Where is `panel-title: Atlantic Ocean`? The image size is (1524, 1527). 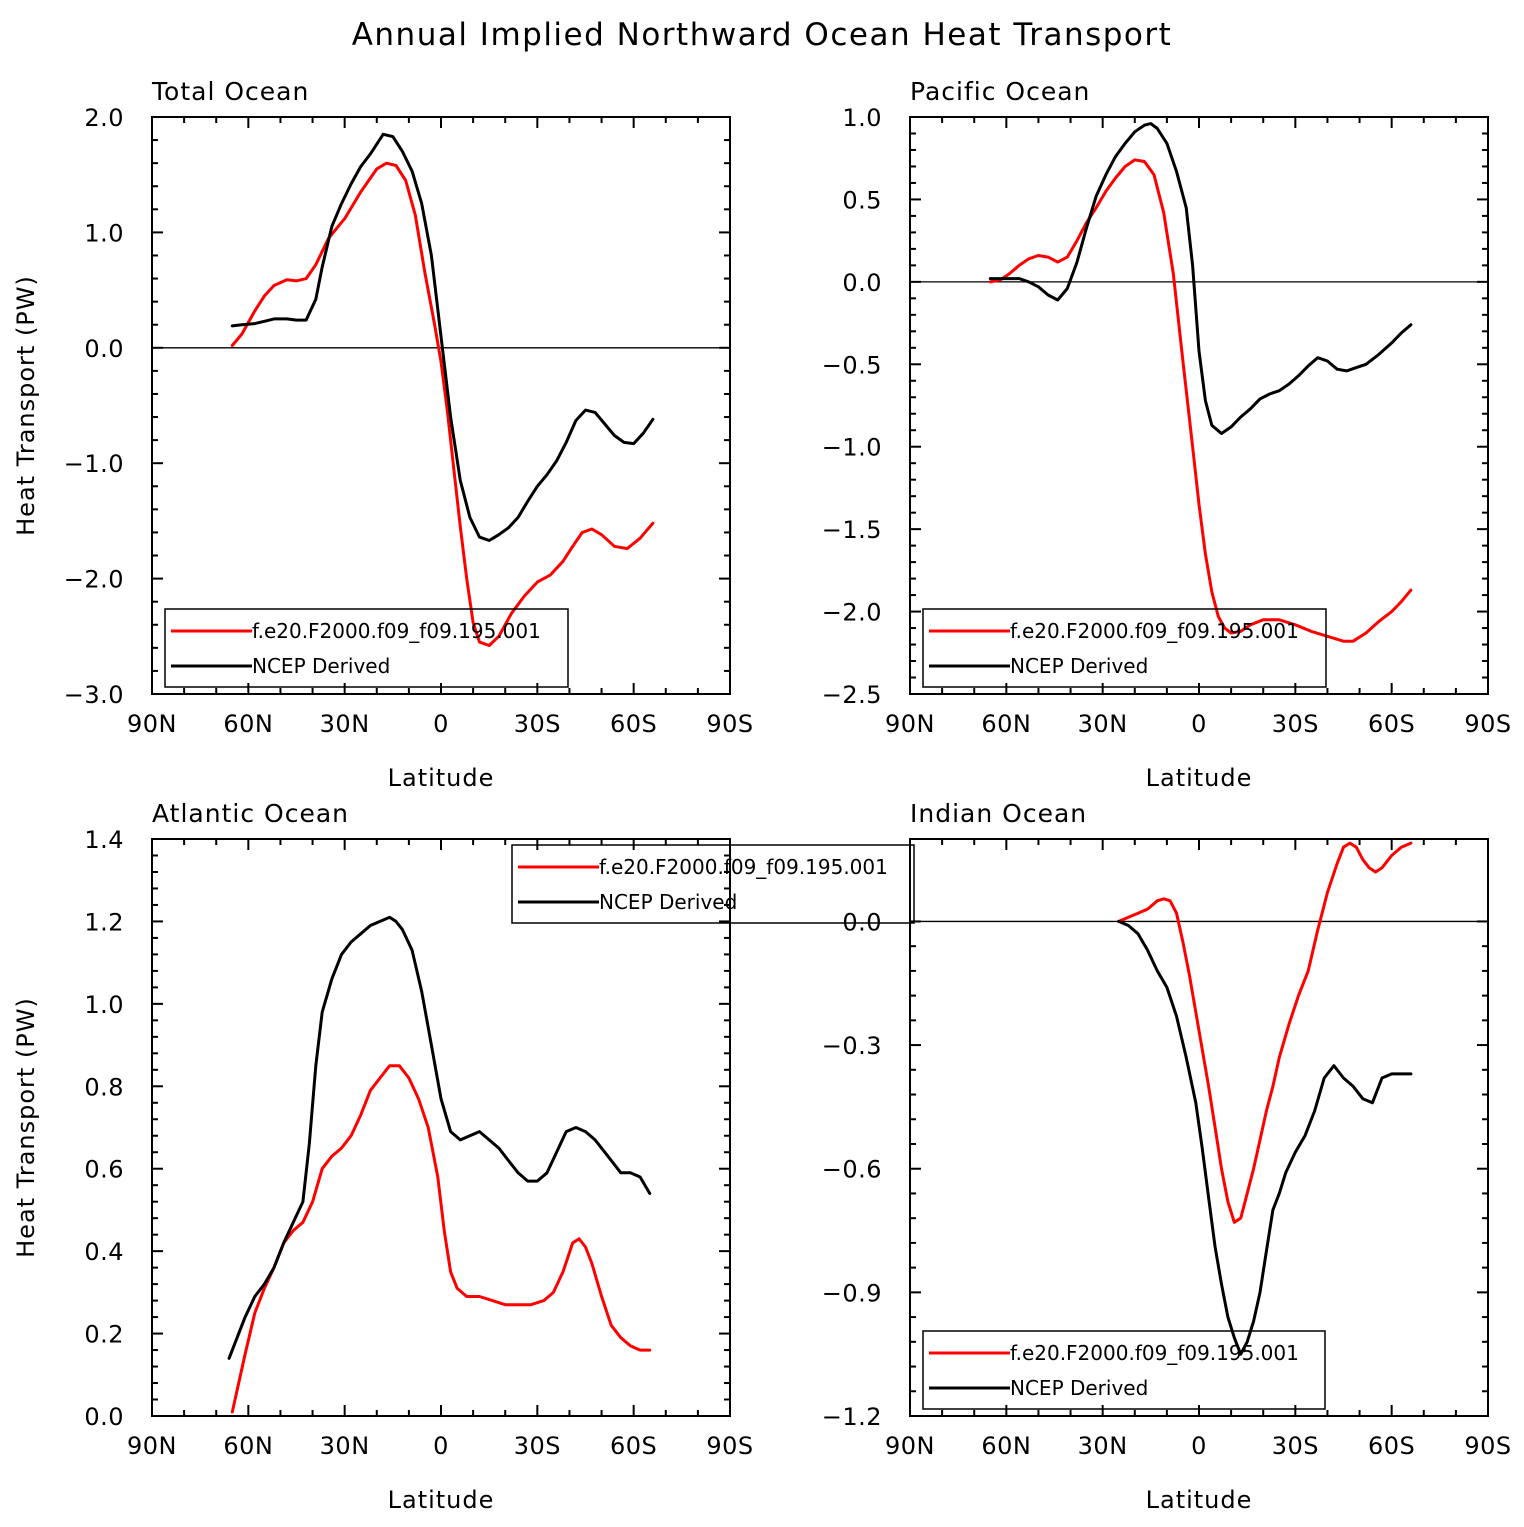
panel-title: Atlantic Ocean is located at coordinates (250, 813).